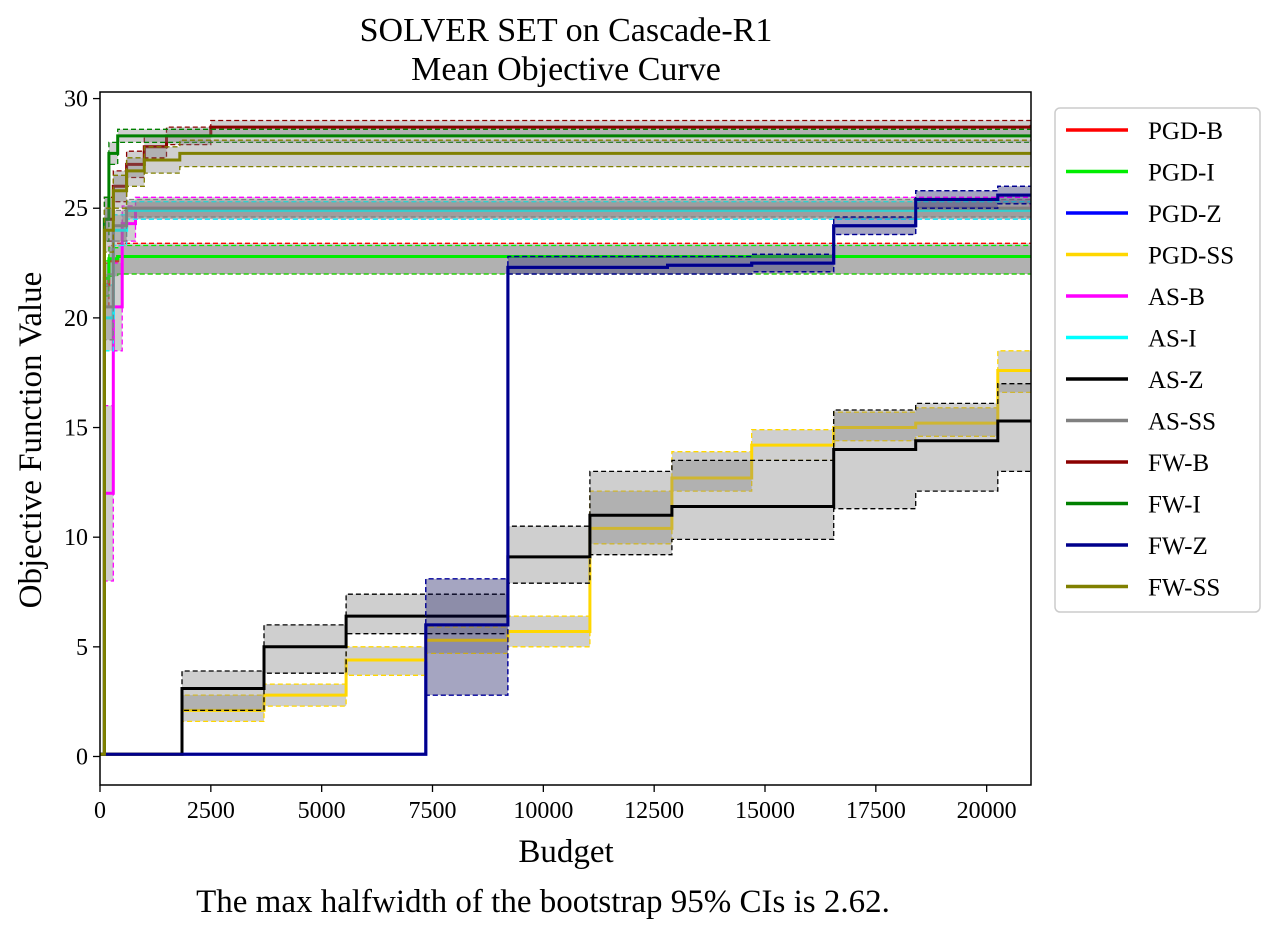 The image size is (1275, 934). Describe the element at coordinates (322, 811) in the screenshot. I see `x-tick-label: 5000` at that location.